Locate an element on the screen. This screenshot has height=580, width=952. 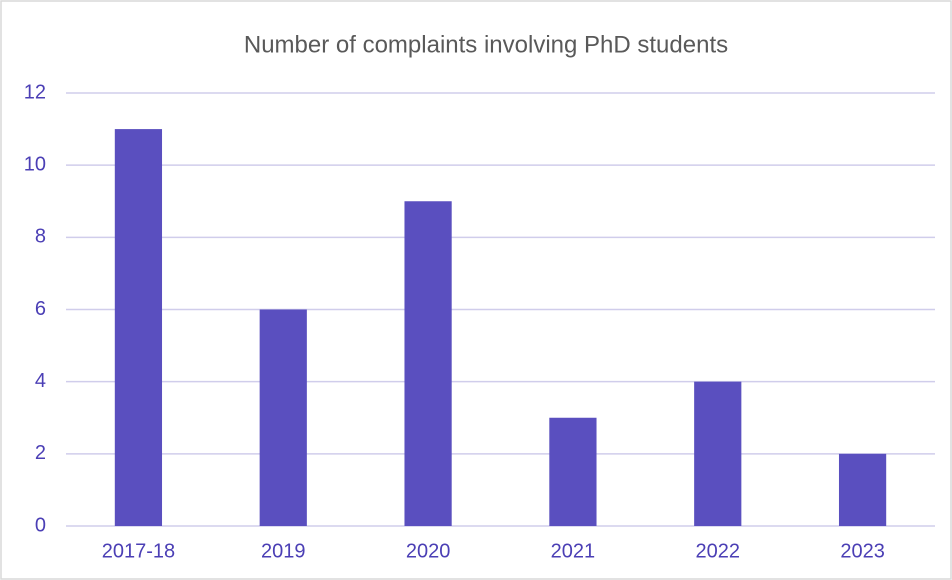
x-tick-label: 2019 is located at coordinates (283, 551).